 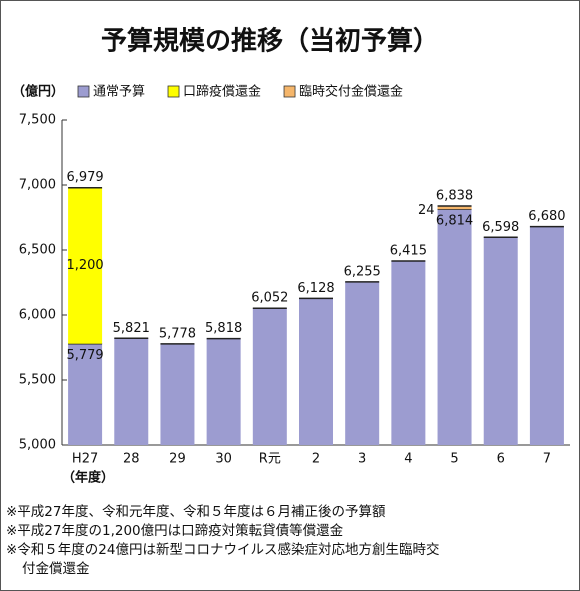 I want to click on y-tick-label: 7,500, so click(x=37, y=120).